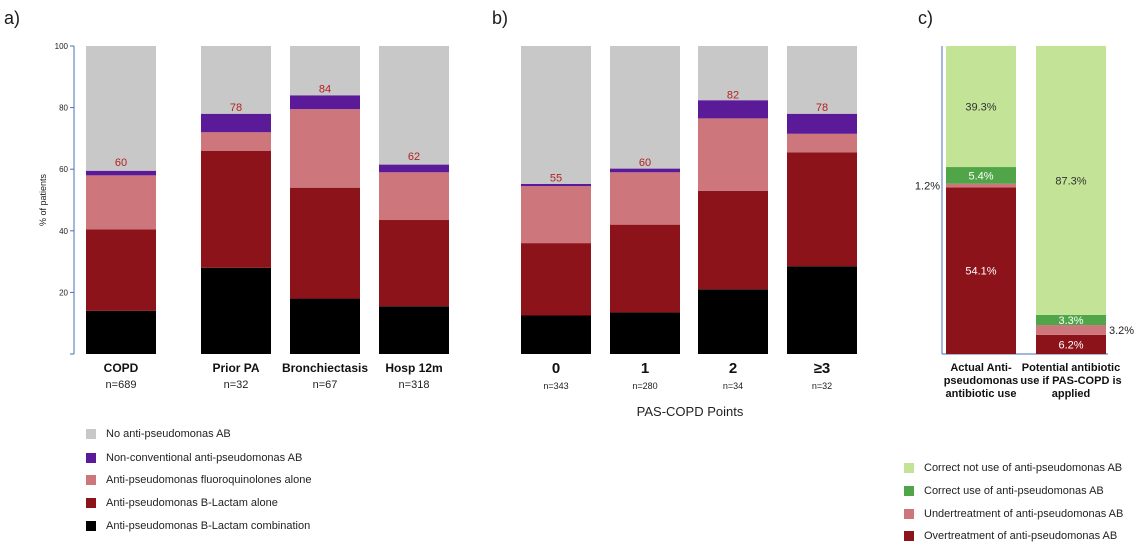  I want to click on segment-value-label: 87.3%, so click(1070, 181).